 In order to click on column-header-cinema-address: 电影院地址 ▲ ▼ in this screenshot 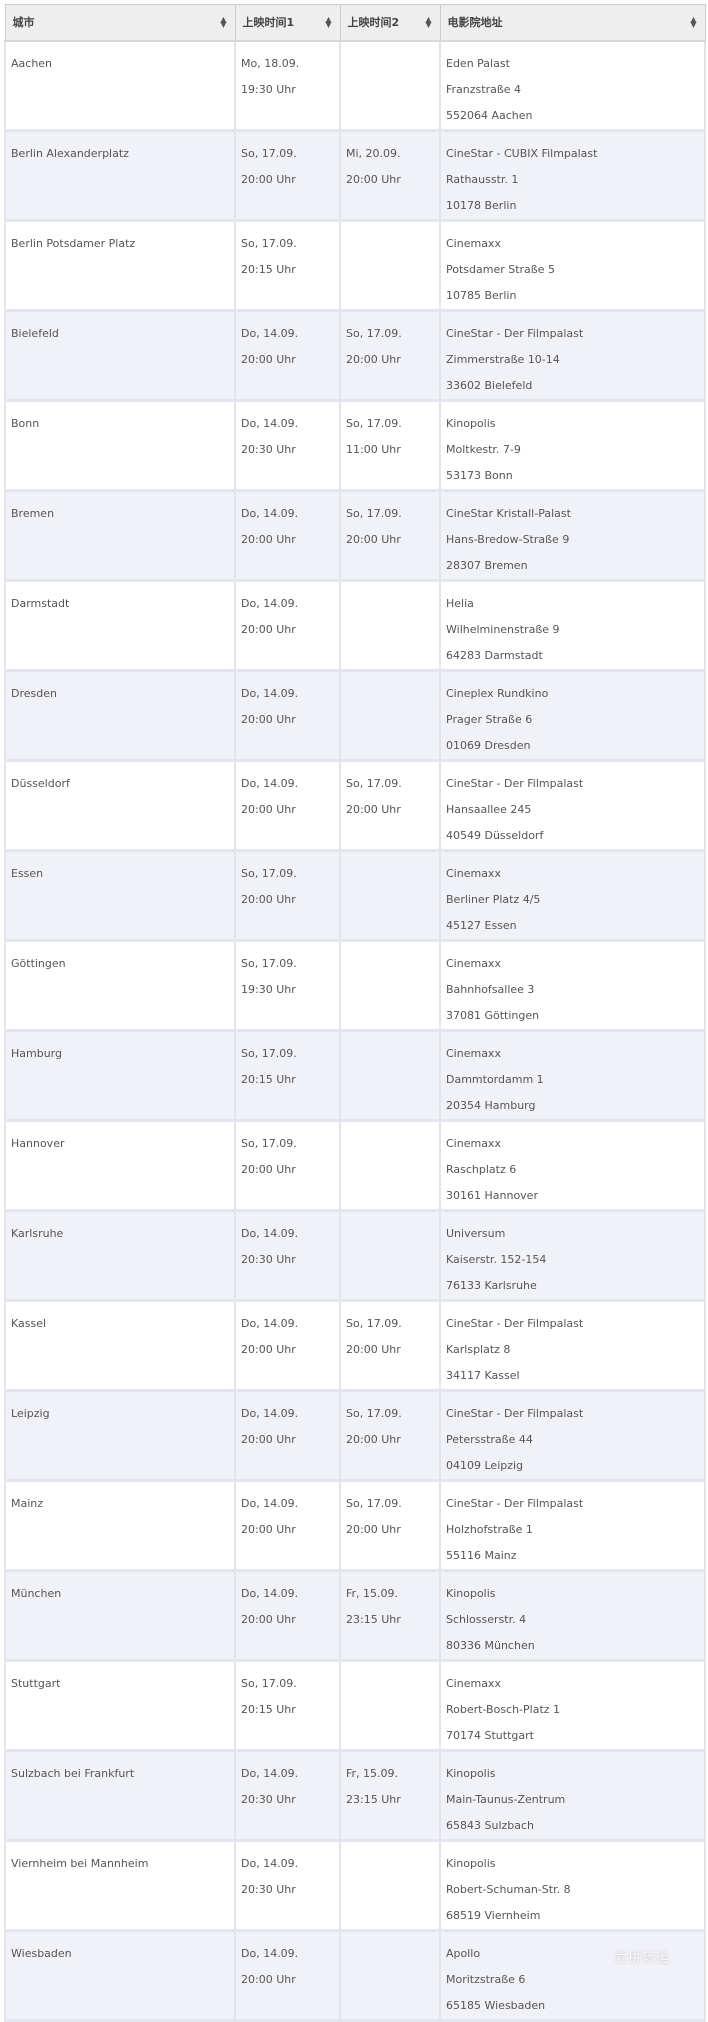, I will do `click(572, 23)`.